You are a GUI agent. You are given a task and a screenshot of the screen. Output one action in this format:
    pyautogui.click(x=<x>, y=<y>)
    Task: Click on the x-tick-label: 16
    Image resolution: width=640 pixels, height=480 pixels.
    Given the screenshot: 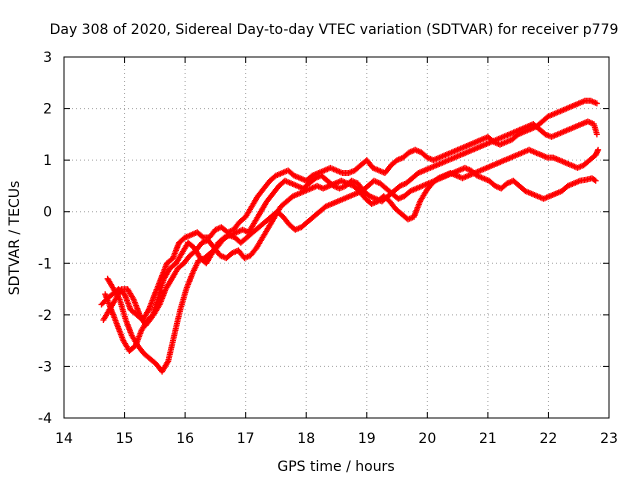 What is the action you would take?
    pyautogui.click(x=185, y=439)
    